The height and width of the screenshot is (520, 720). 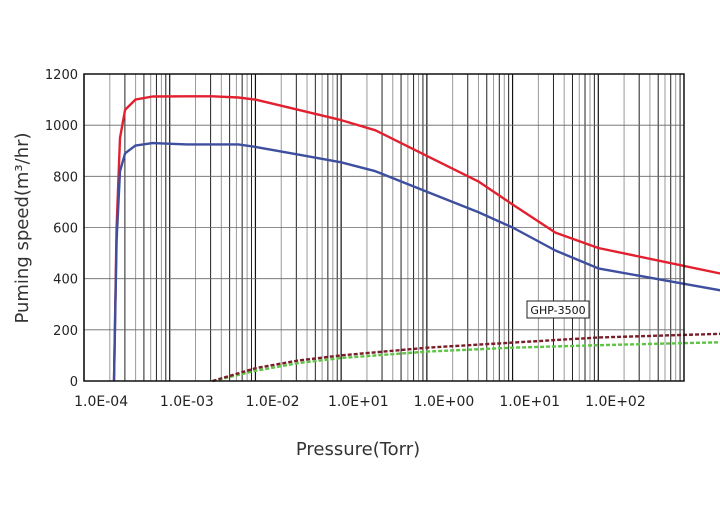 I want to click on annotation-tag: GHP-3500, so click(x=558, y=309).